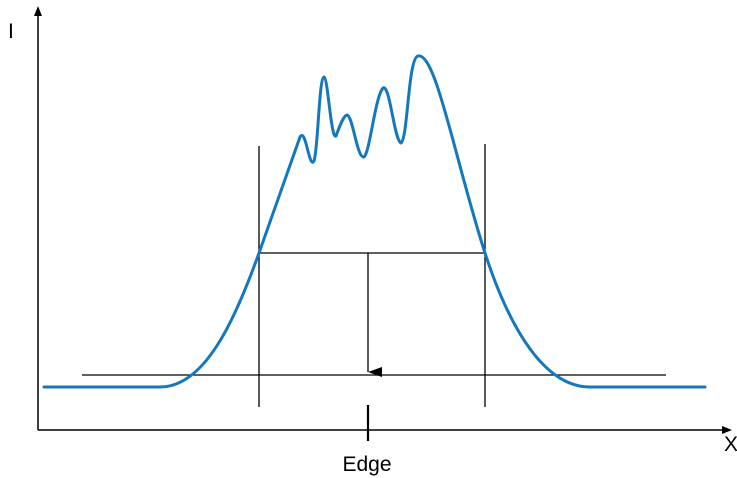  I want to click on y-axis-arrow-icon, so click(38, 11).